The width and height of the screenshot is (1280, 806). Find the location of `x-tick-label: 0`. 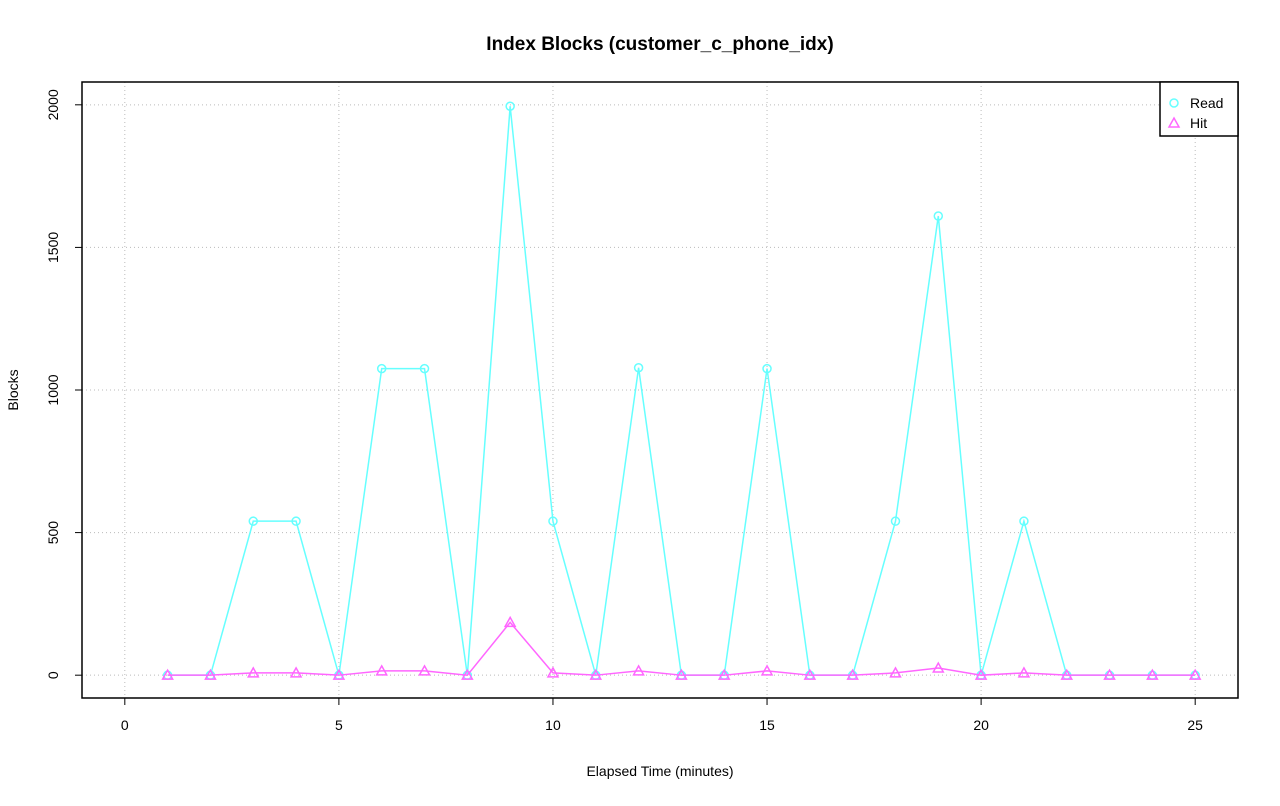

x-tick-label: 0 is located at coordinates (125, 725).